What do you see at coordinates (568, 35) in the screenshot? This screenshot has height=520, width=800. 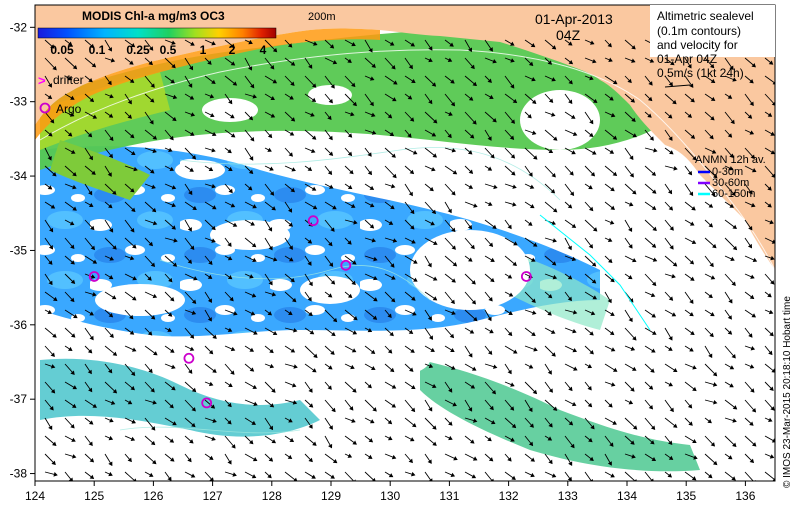 I see `map-time: 04Z` at bounding box center [568, 35].